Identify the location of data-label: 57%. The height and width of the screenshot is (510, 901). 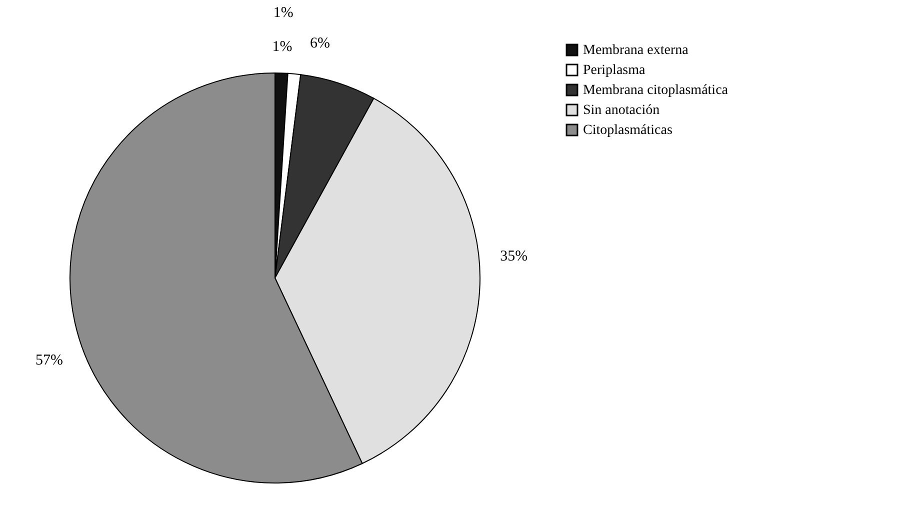
(49, 360).